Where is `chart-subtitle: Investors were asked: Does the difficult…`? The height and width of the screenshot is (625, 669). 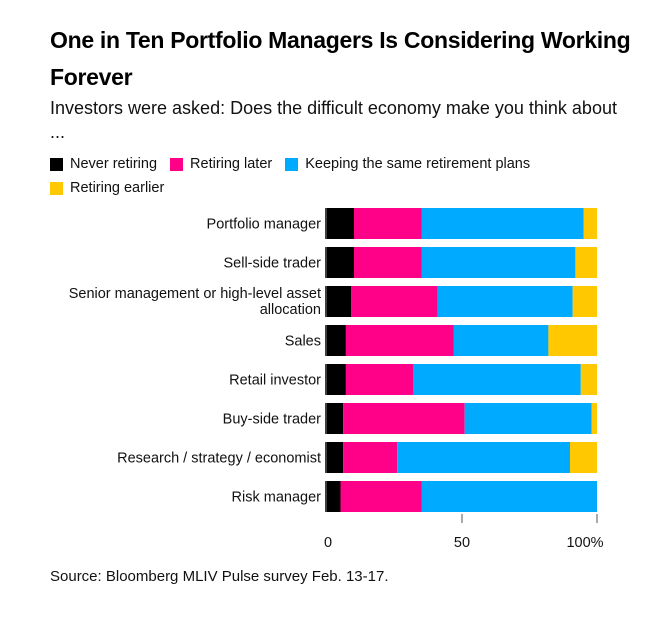
chart-subtitle: Investors were asked: Does the difficult… is located at coordinates (333, 120).